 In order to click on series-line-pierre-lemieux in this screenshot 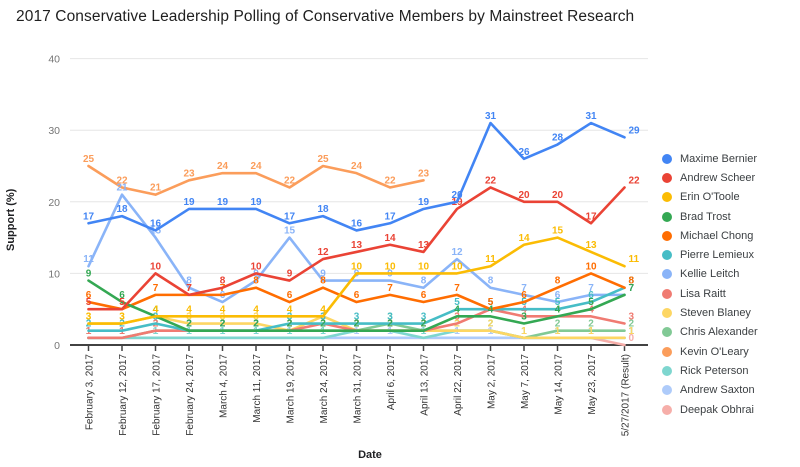, I will do `click(356, 309)`.